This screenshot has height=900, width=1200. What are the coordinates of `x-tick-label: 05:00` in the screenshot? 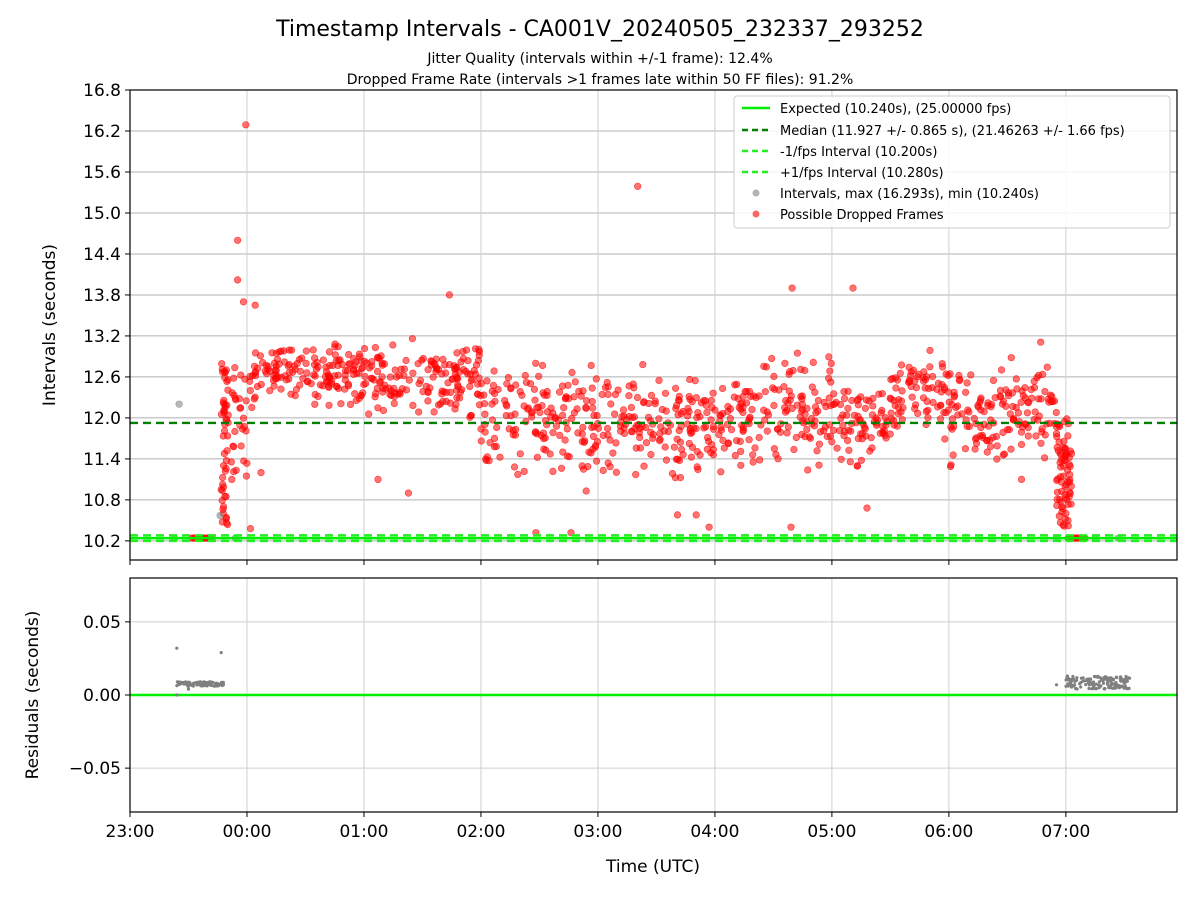 It's located at (831, 832).